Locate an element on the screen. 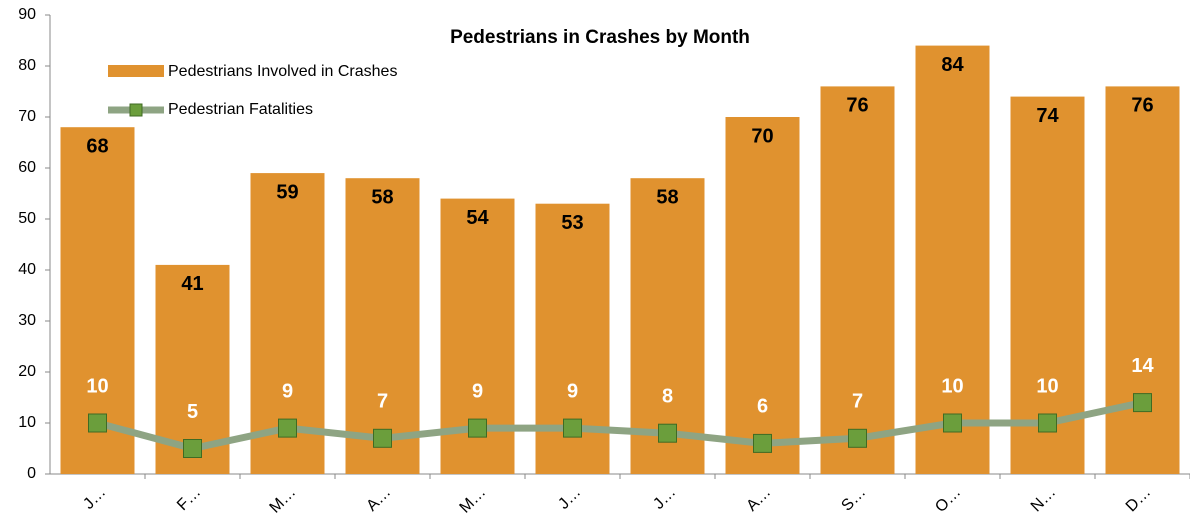 The height and width of the screenshot is (516, 1190). legend-label: Pedestrians Involved in Crashes is located at coordinates (282, 71).